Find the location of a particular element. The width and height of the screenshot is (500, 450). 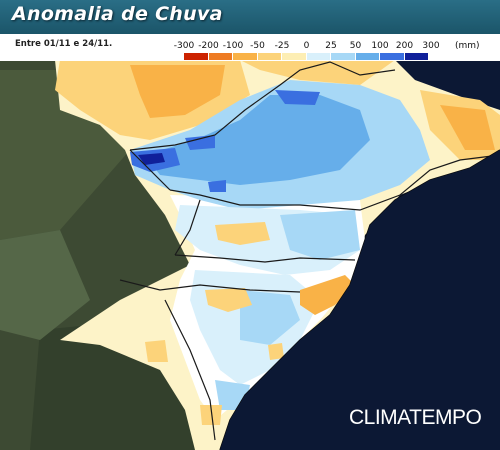

legend-label-5: 0 is located at coordinates (306, 46).